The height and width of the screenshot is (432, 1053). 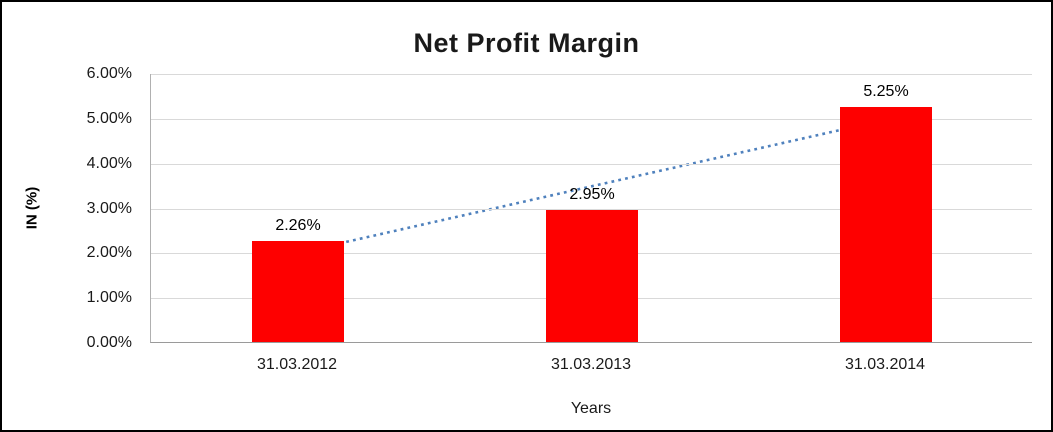 I want to click on bar-value-label: 2.26%, so click(x=298, y=225).